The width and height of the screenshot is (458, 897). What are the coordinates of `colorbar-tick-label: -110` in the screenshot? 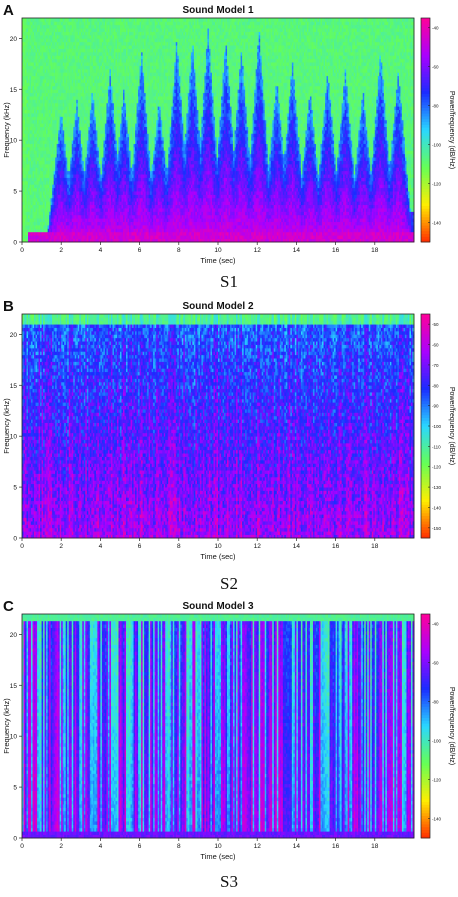 It's located at (436, 446).